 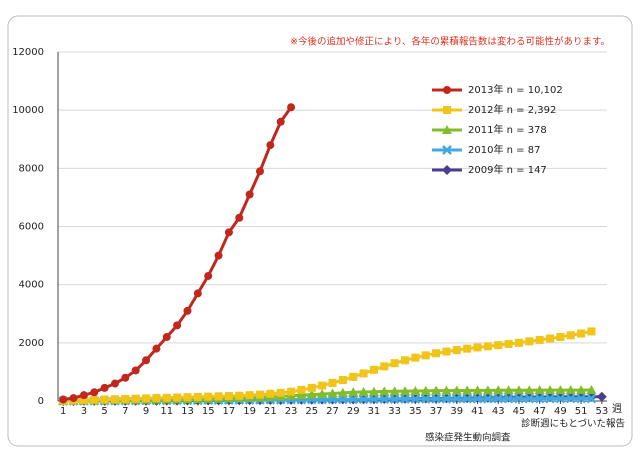 What do you see at coordinates (104, 411) in the screenshot?
I see `x-tick-label: 5` at bounding box center [104, 411].